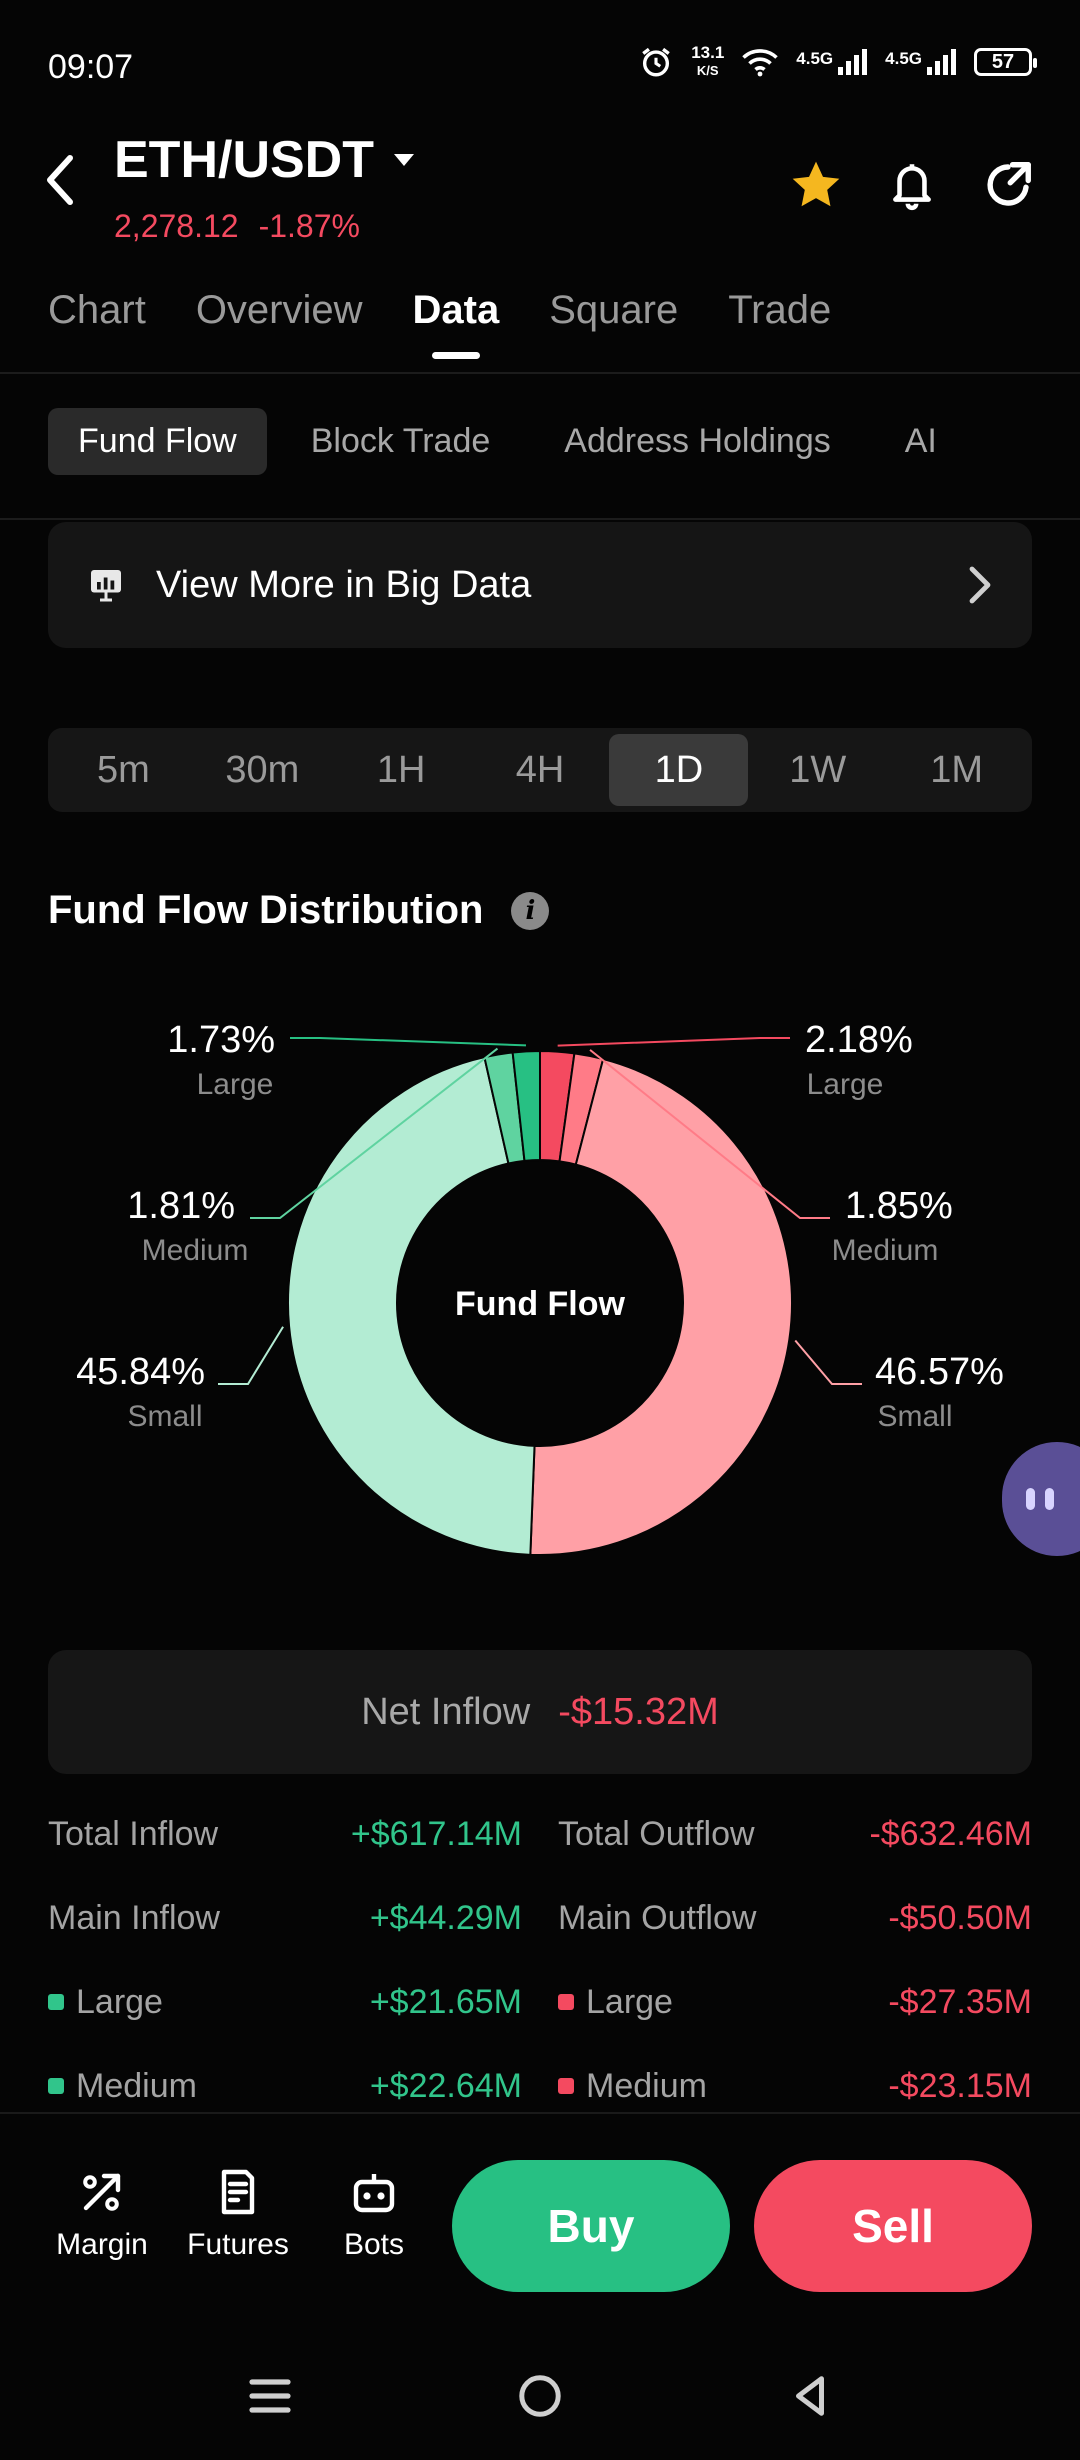  I want to click on subtab-ai: AI, so click(920, 441).